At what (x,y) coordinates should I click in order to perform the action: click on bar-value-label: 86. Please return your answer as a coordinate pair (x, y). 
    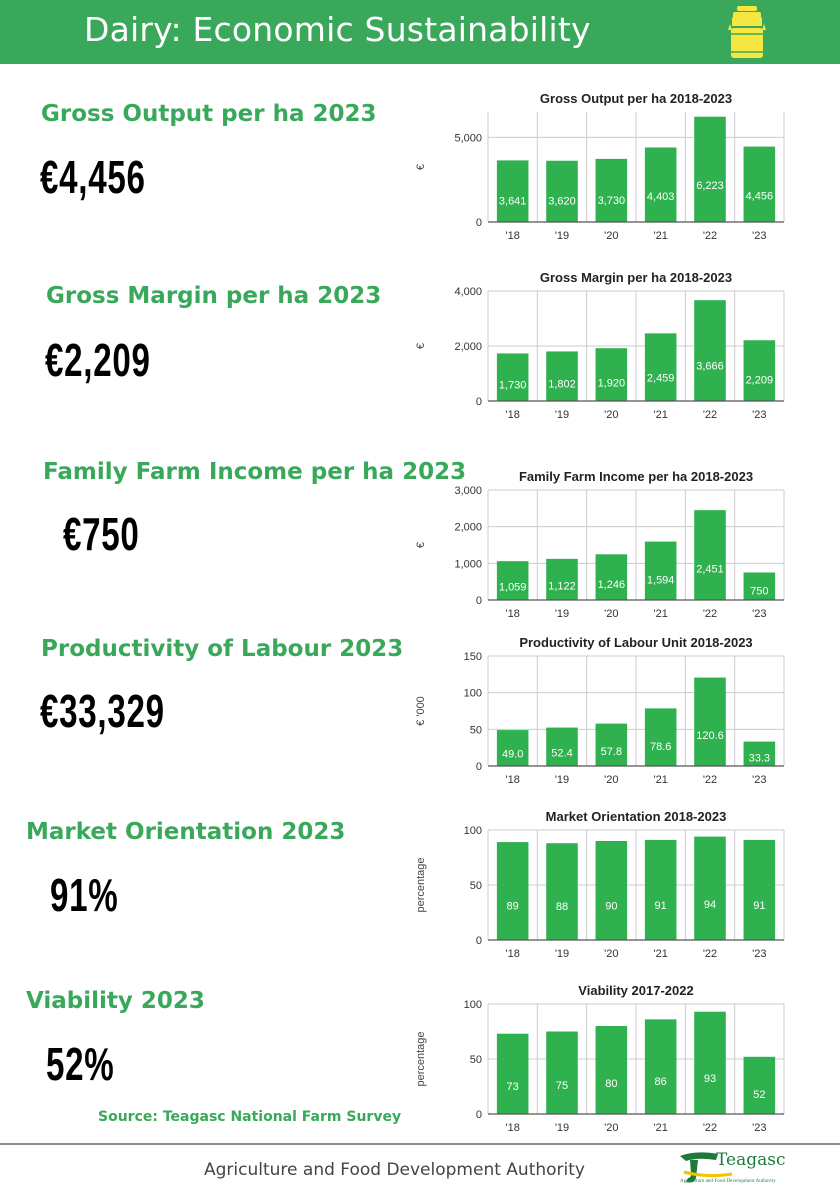
    Looking at the image, I should click on (661, 1082).